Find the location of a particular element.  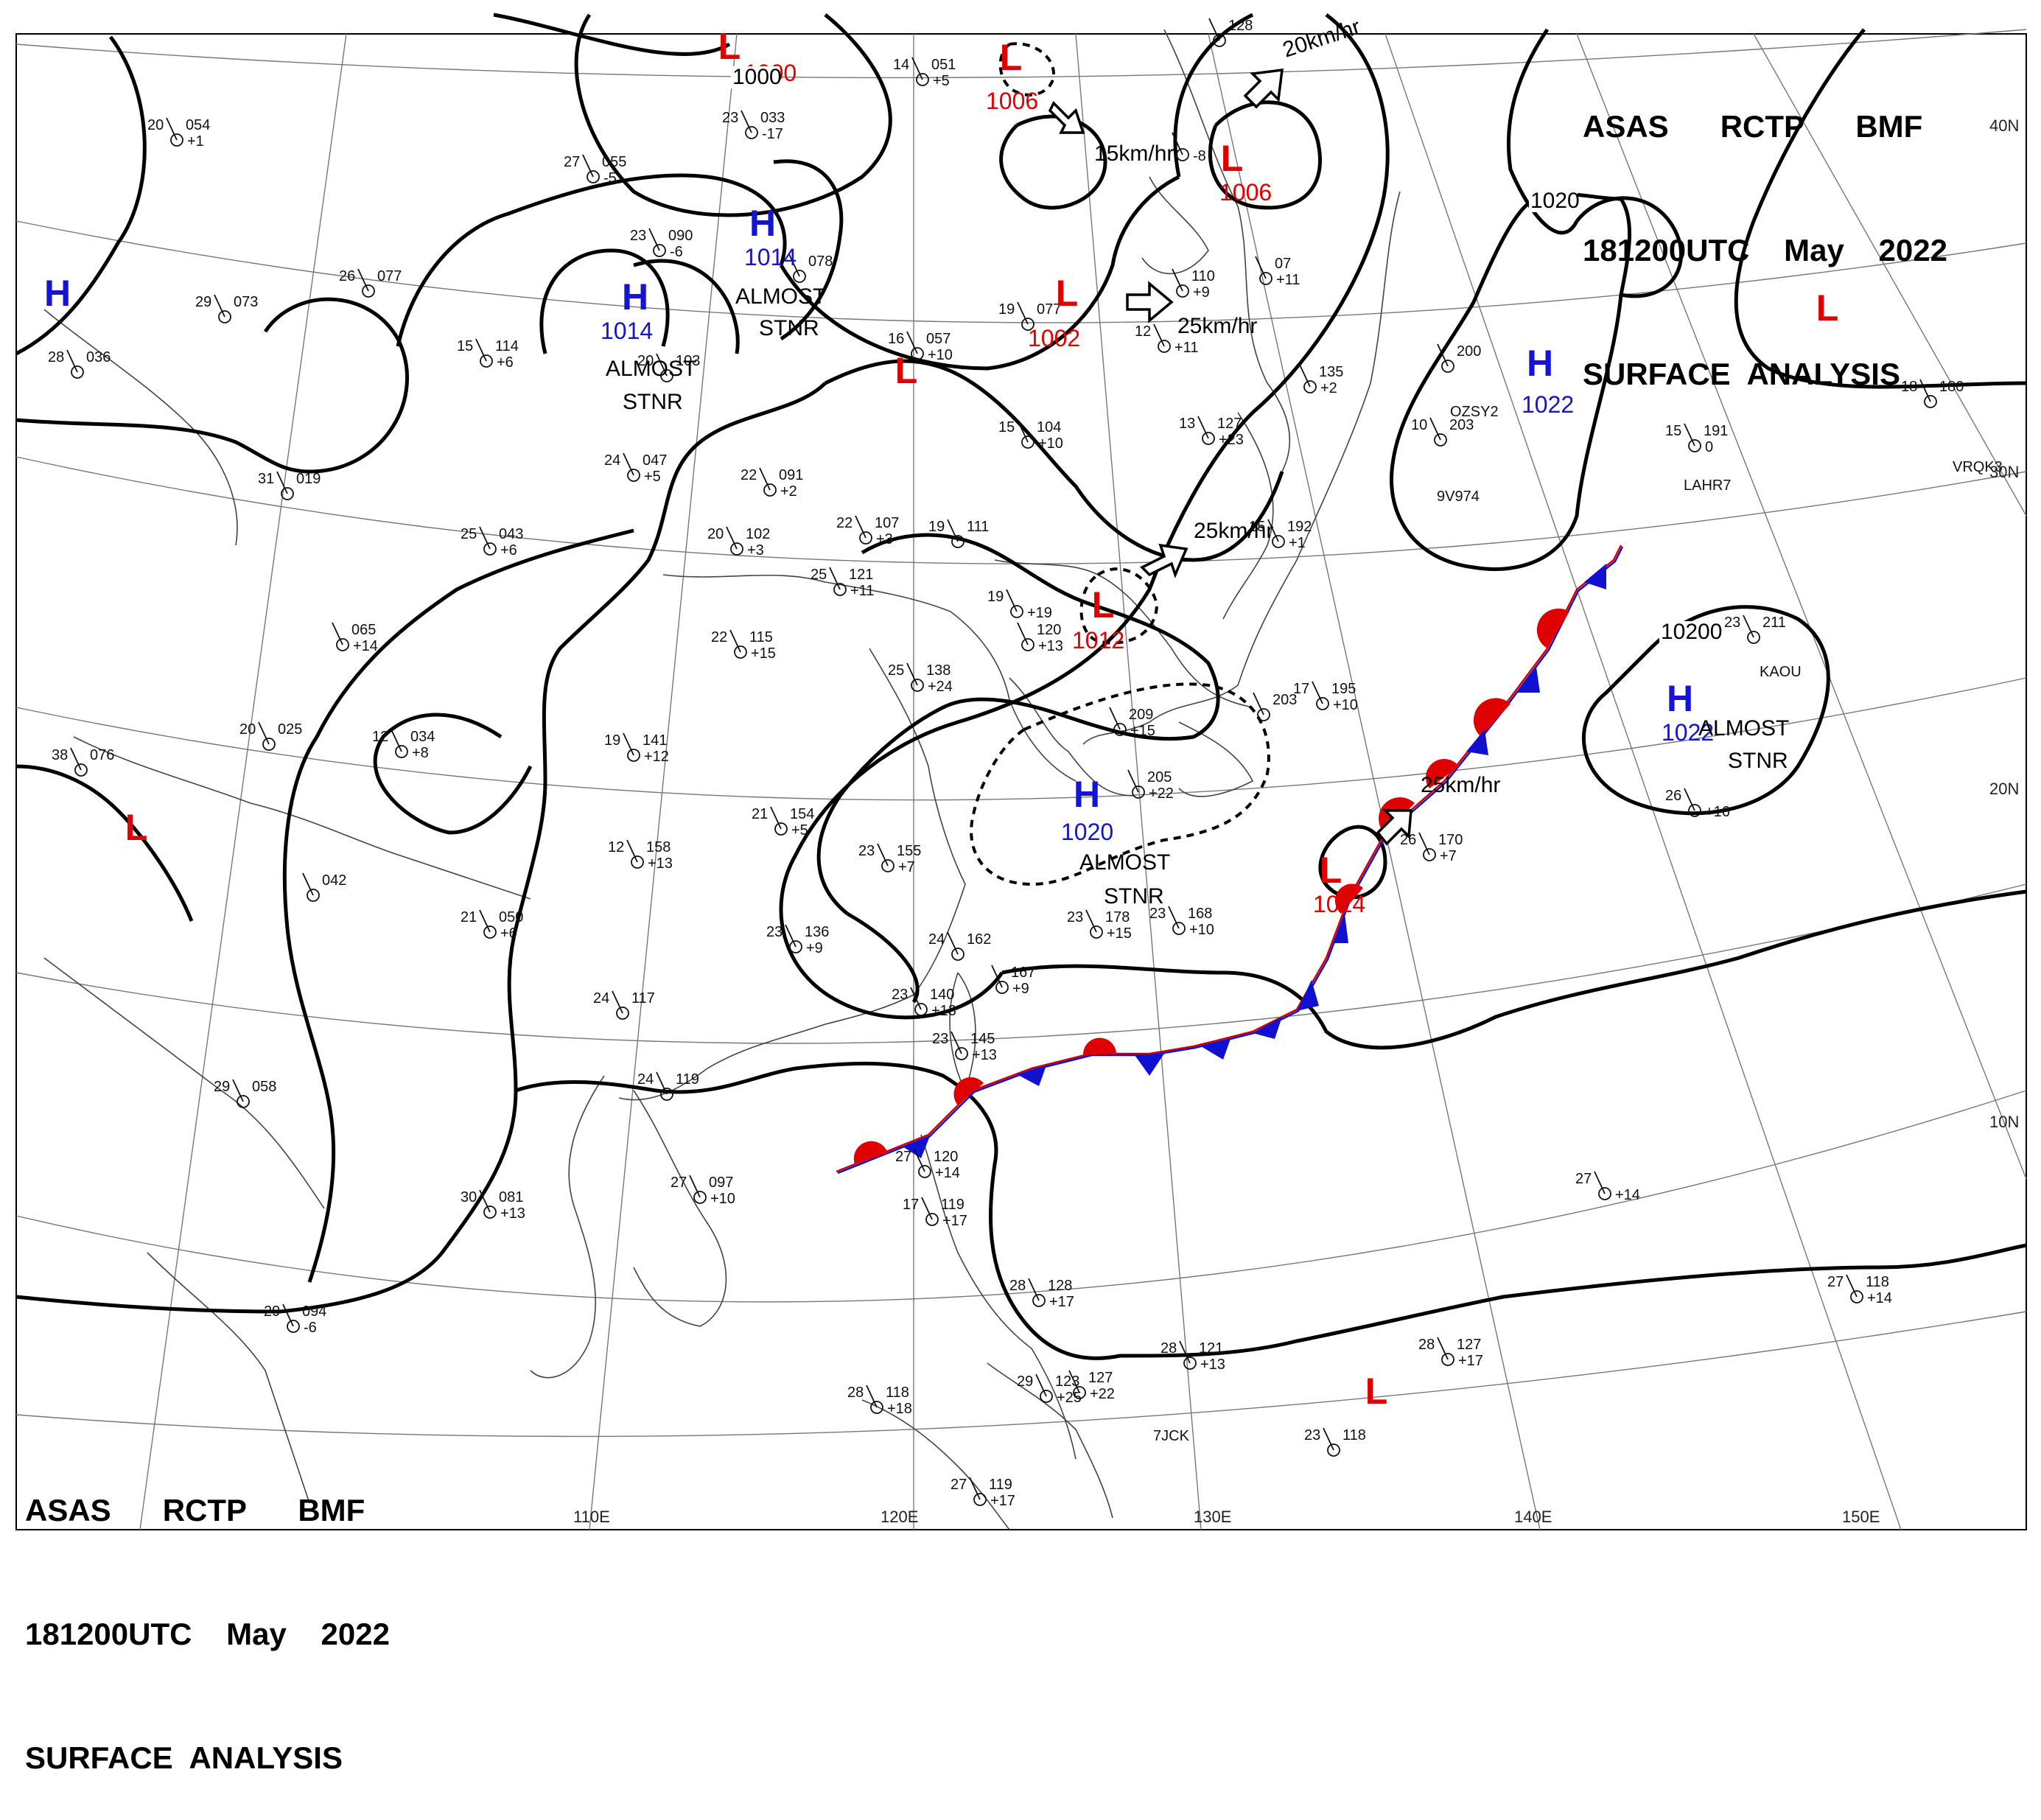

longitude-label: 150E is located at coordinates (1861, 1517).